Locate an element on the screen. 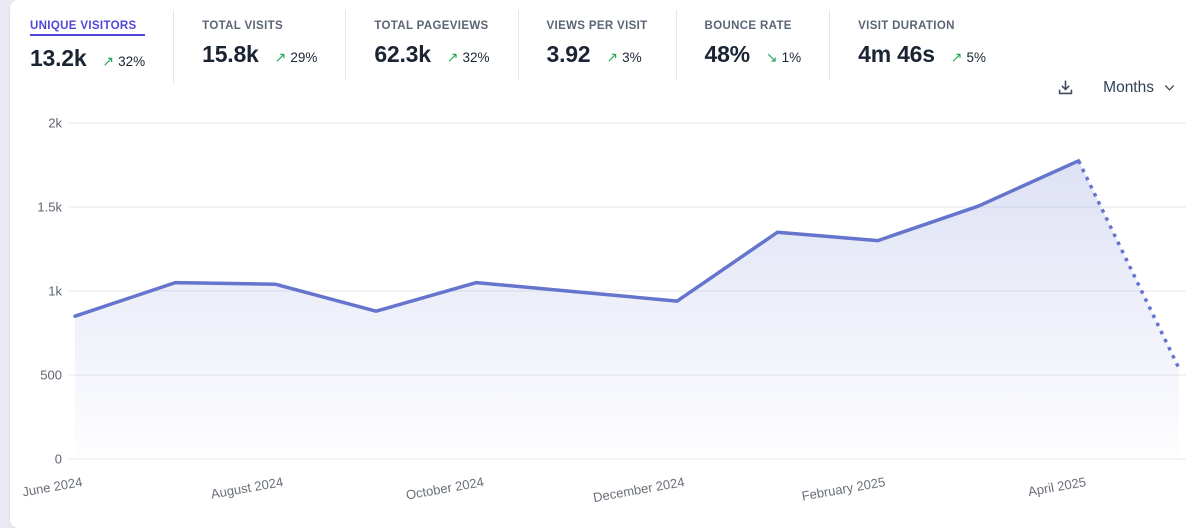  metric-views-per-visit: VIEWS PER VISIT 3.92 ↗ 3% is located at coordinates (598, 45).